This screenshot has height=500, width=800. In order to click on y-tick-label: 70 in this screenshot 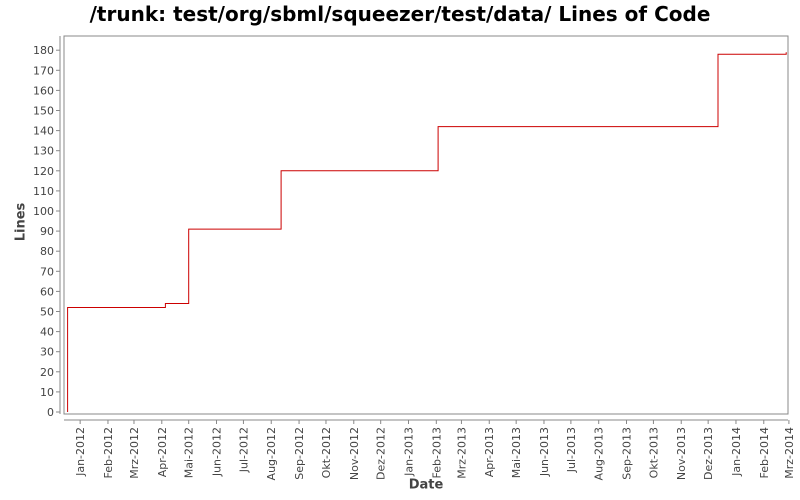, I will do `click(47, 271)`.